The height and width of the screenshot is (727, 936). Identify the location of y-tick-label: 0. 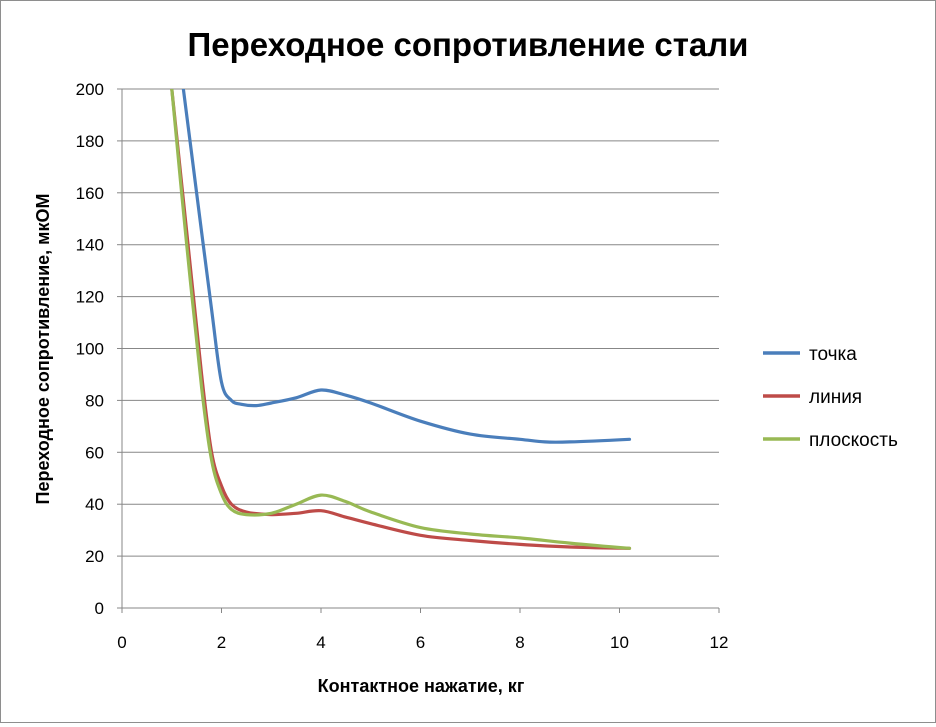
(99, 608).